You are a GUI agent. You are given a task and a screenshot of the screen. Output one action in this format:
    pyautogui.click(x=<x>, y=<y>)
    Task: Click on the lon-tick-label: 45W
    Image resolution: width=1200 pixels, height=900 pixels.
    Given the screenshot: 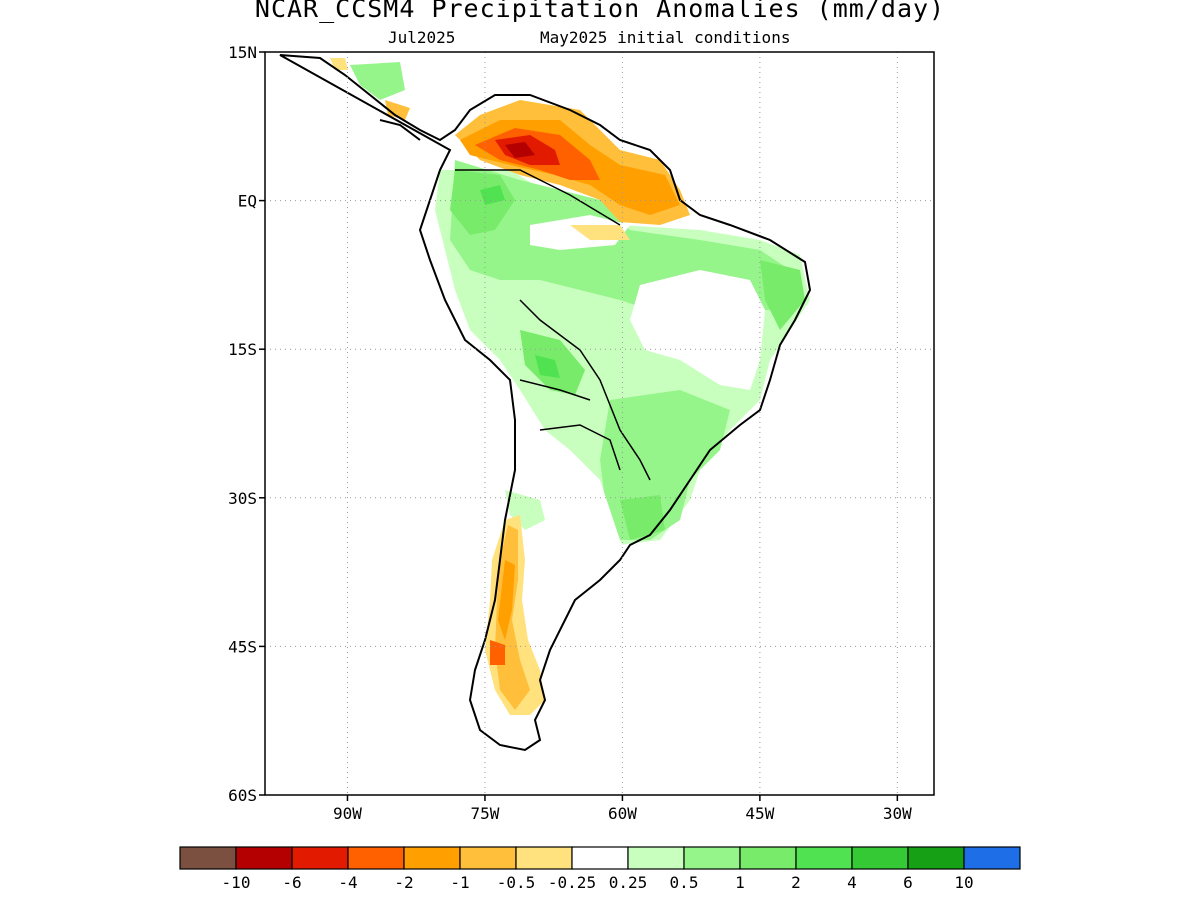 What is the action you would take?
    pyautogui.click(x=759, y=813)
    